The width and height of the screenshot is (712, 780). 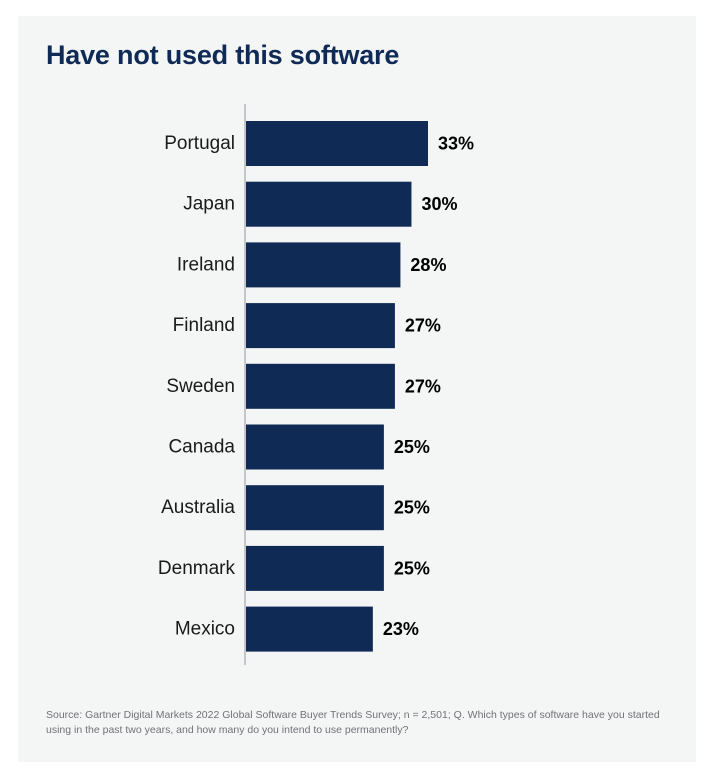 What do you see at coordinates (315, 508) in the screenshot?
I see `bar-australia` at bounding box center [315, 508].